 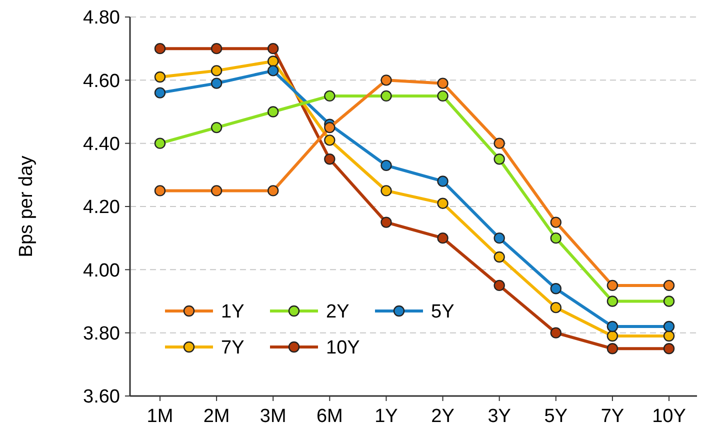 I want to click on y-tick-label: 4.80, so click(x=101, y=18).